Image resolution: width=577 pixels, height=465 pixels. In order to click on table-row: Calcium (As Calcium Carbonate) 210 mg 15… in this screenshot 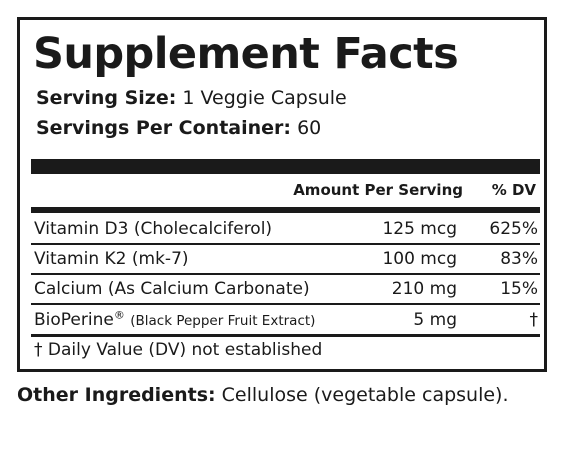, I will do `click(285, 289)`.